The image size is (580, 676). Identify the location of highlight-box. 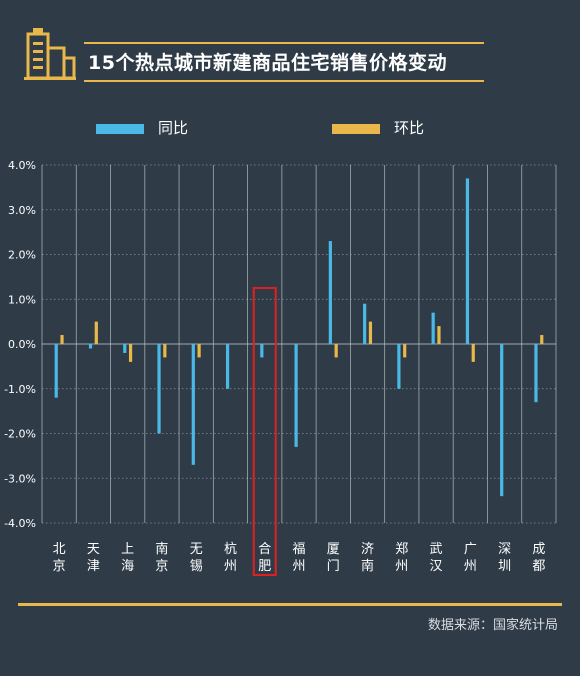
(264, 431).